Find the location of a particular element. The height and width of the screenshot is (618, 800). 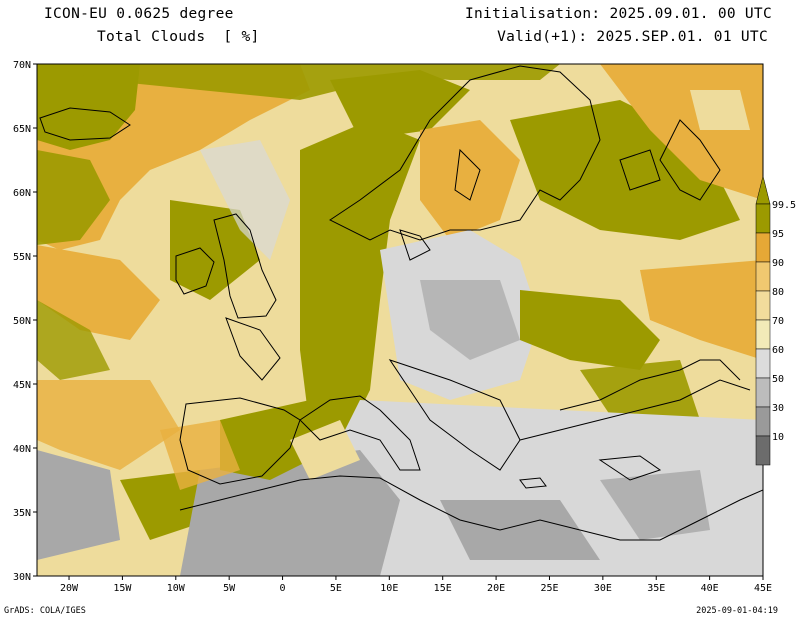

colorbar-label: 50 is located at coordinates (778, 379).